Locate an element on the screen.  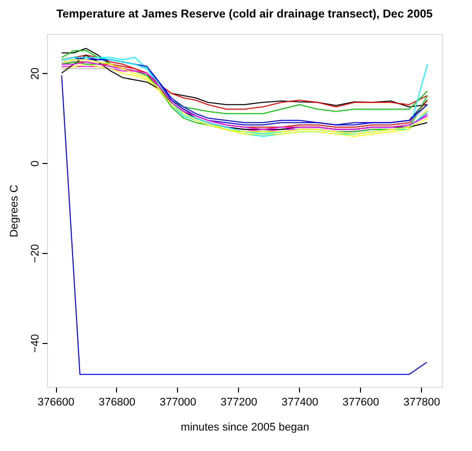
y-tick-label: 0 is located at coordinates (36, 163).